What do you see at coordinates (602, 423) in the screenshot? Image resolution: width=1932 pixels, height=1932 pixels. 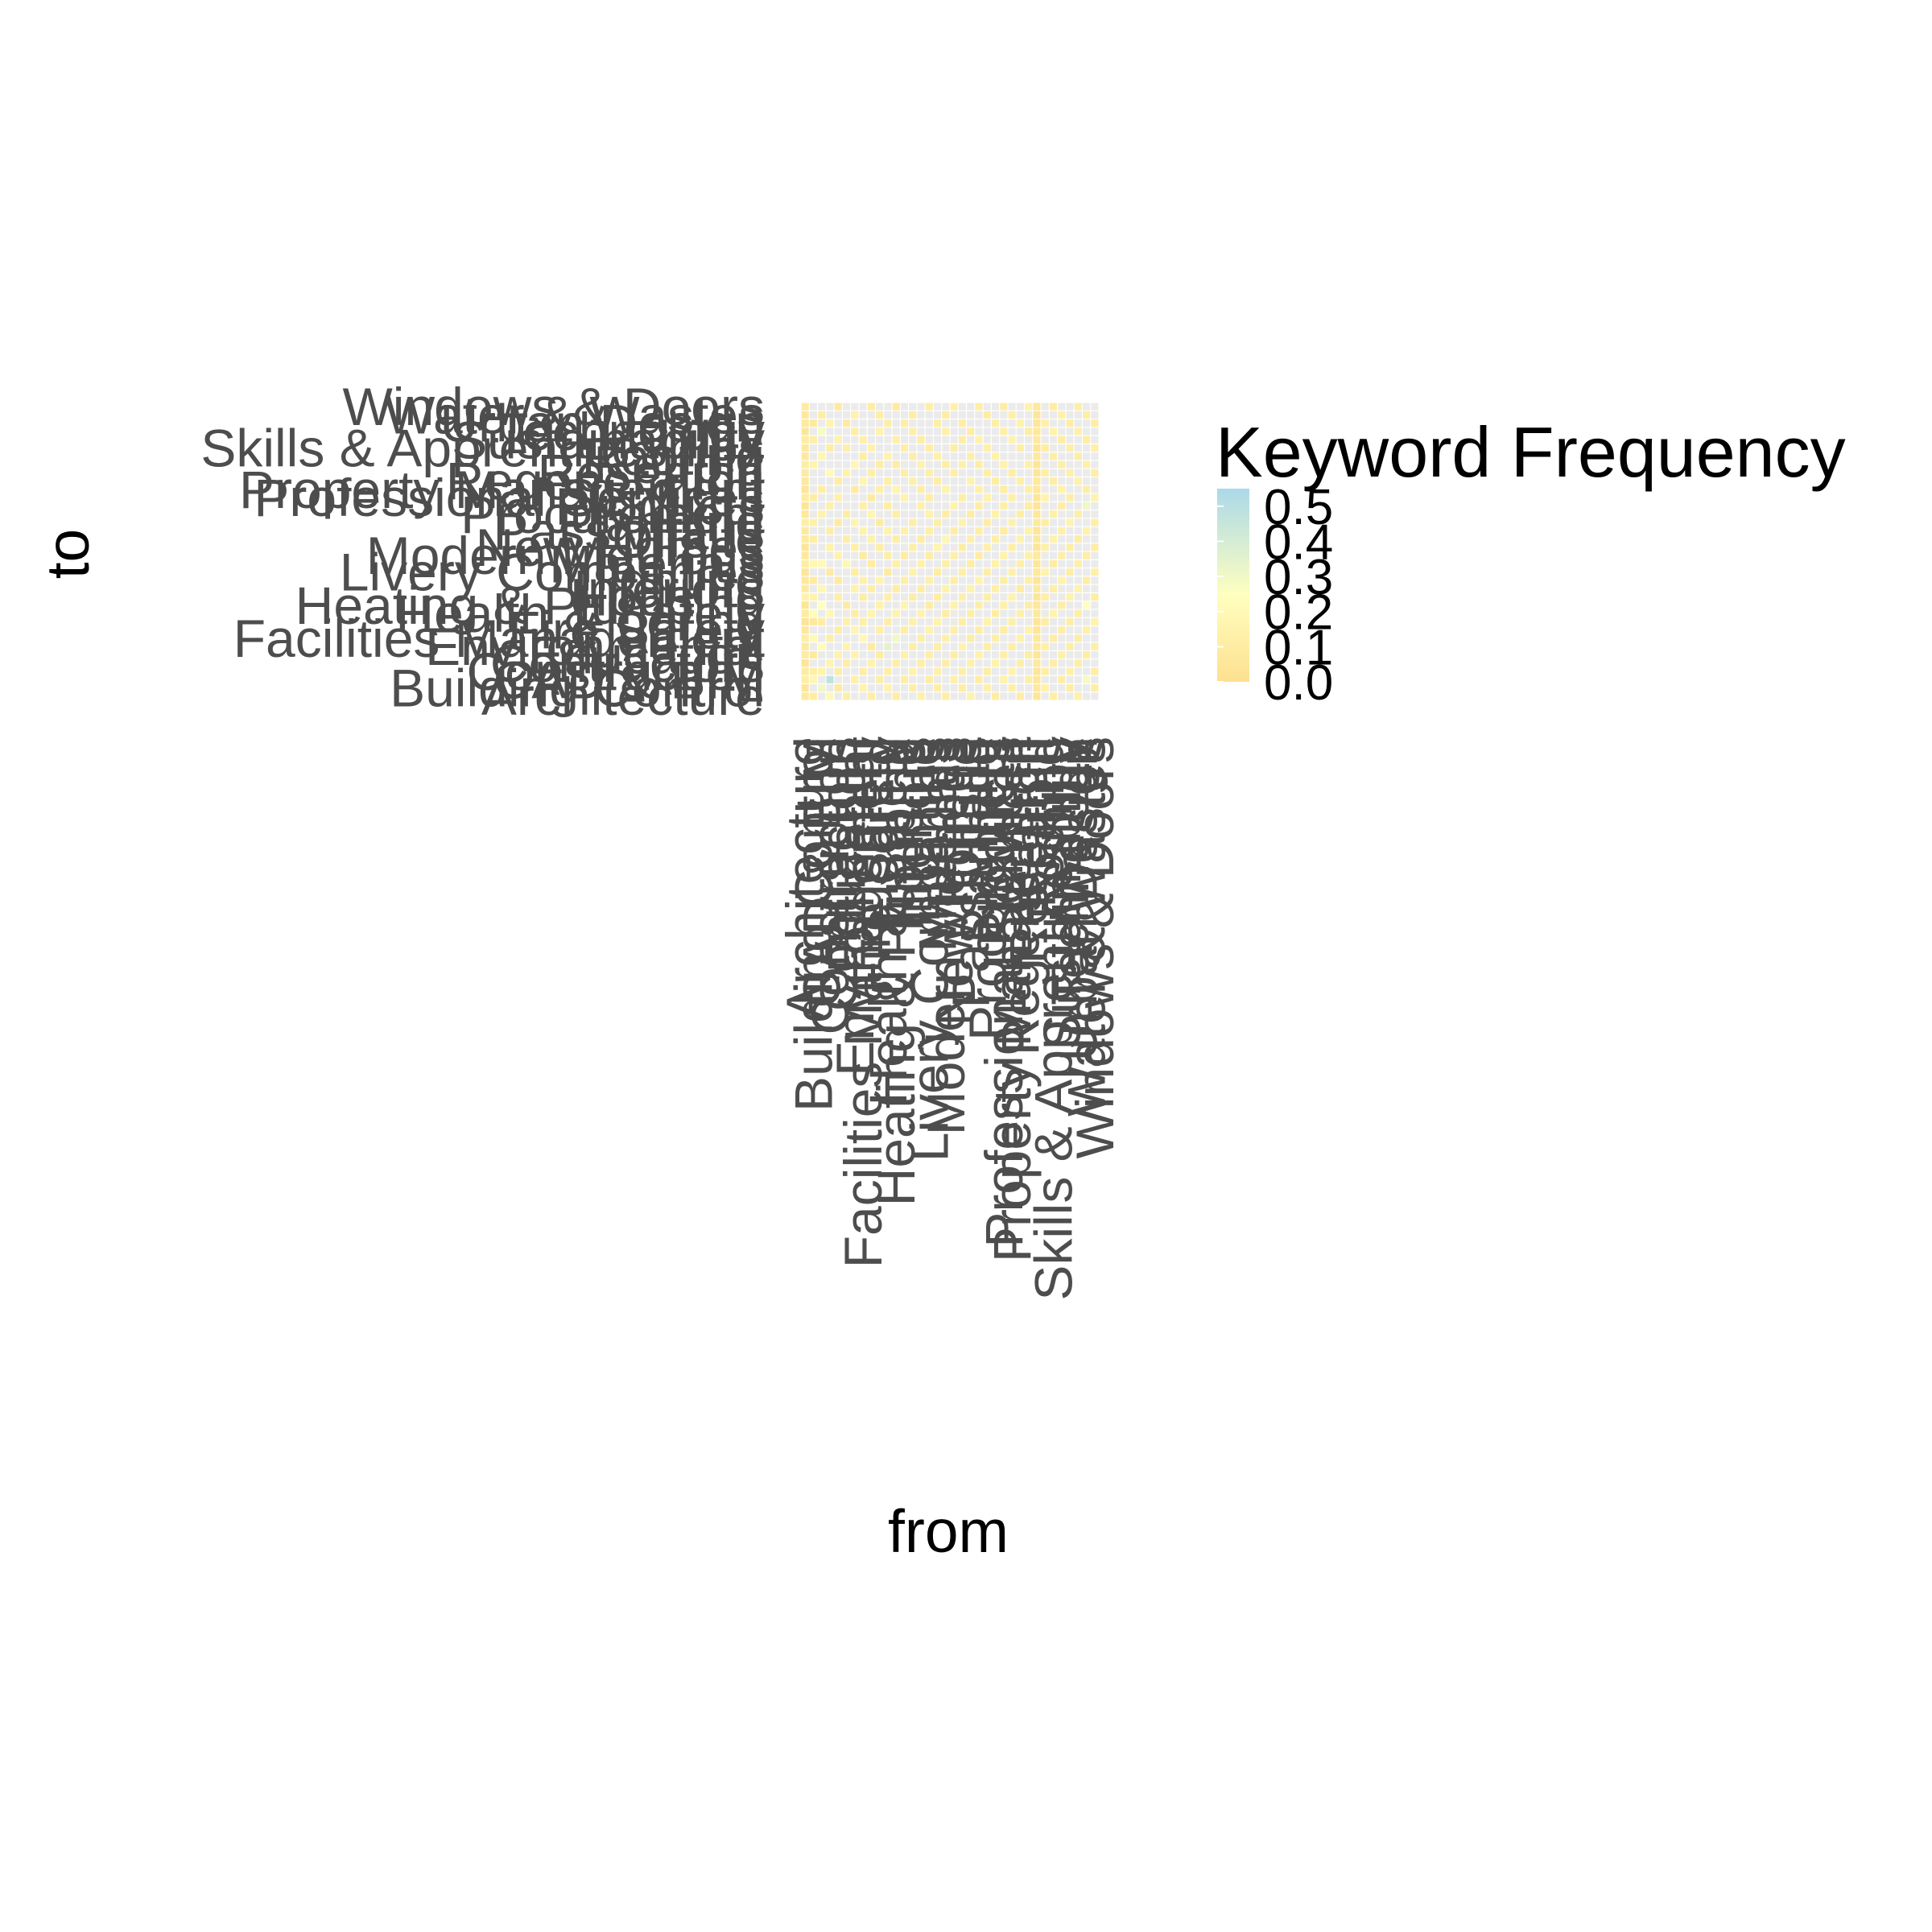 I see `y-tick-label: Urban Design` at bounding box center [602, 423].